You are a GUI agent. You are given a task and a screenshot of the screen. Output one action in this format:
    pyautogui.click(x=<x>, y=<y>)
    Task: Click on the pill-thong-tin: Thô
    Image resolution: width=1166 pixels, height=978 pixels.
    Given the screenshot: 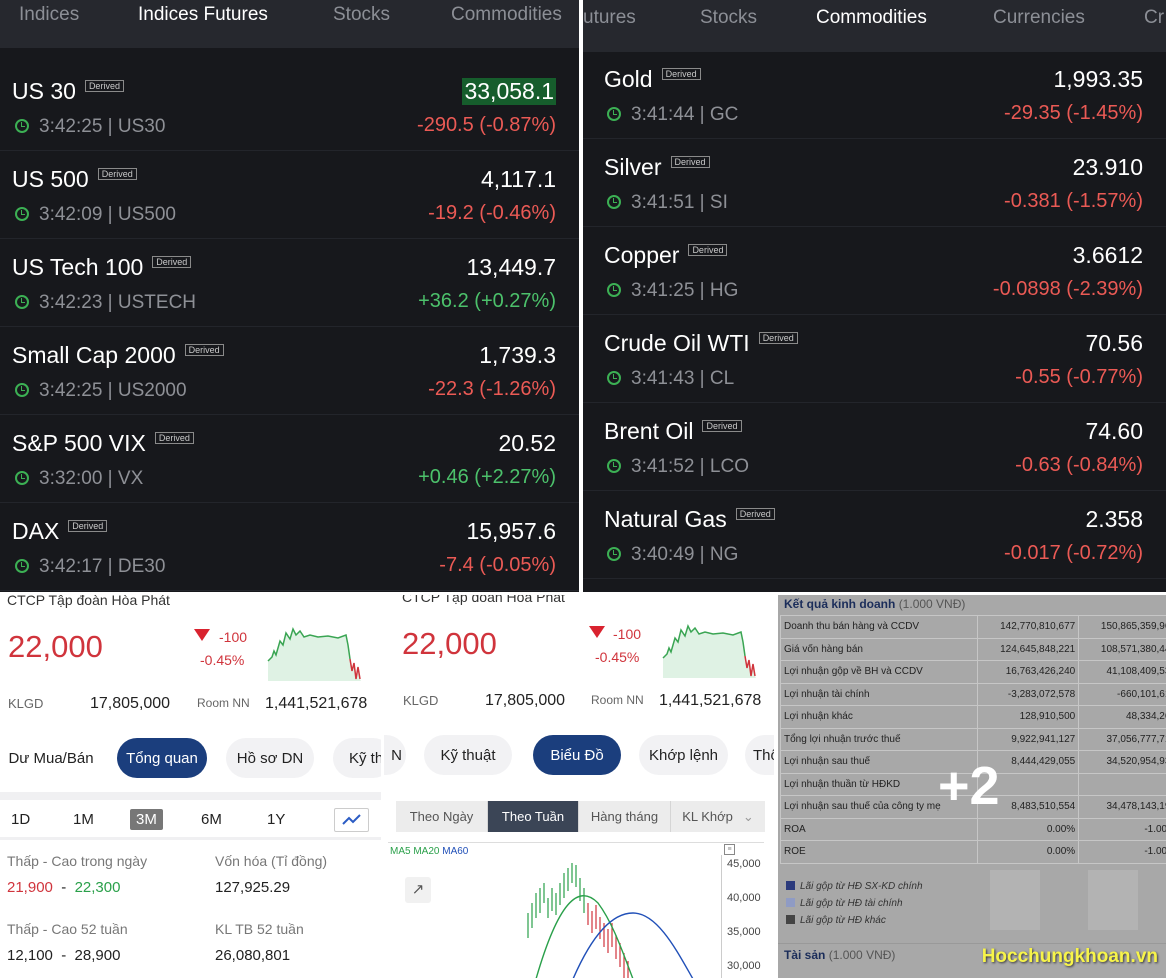 What is the action you would take?
    pyautogui.click(x=759, y=755)
    